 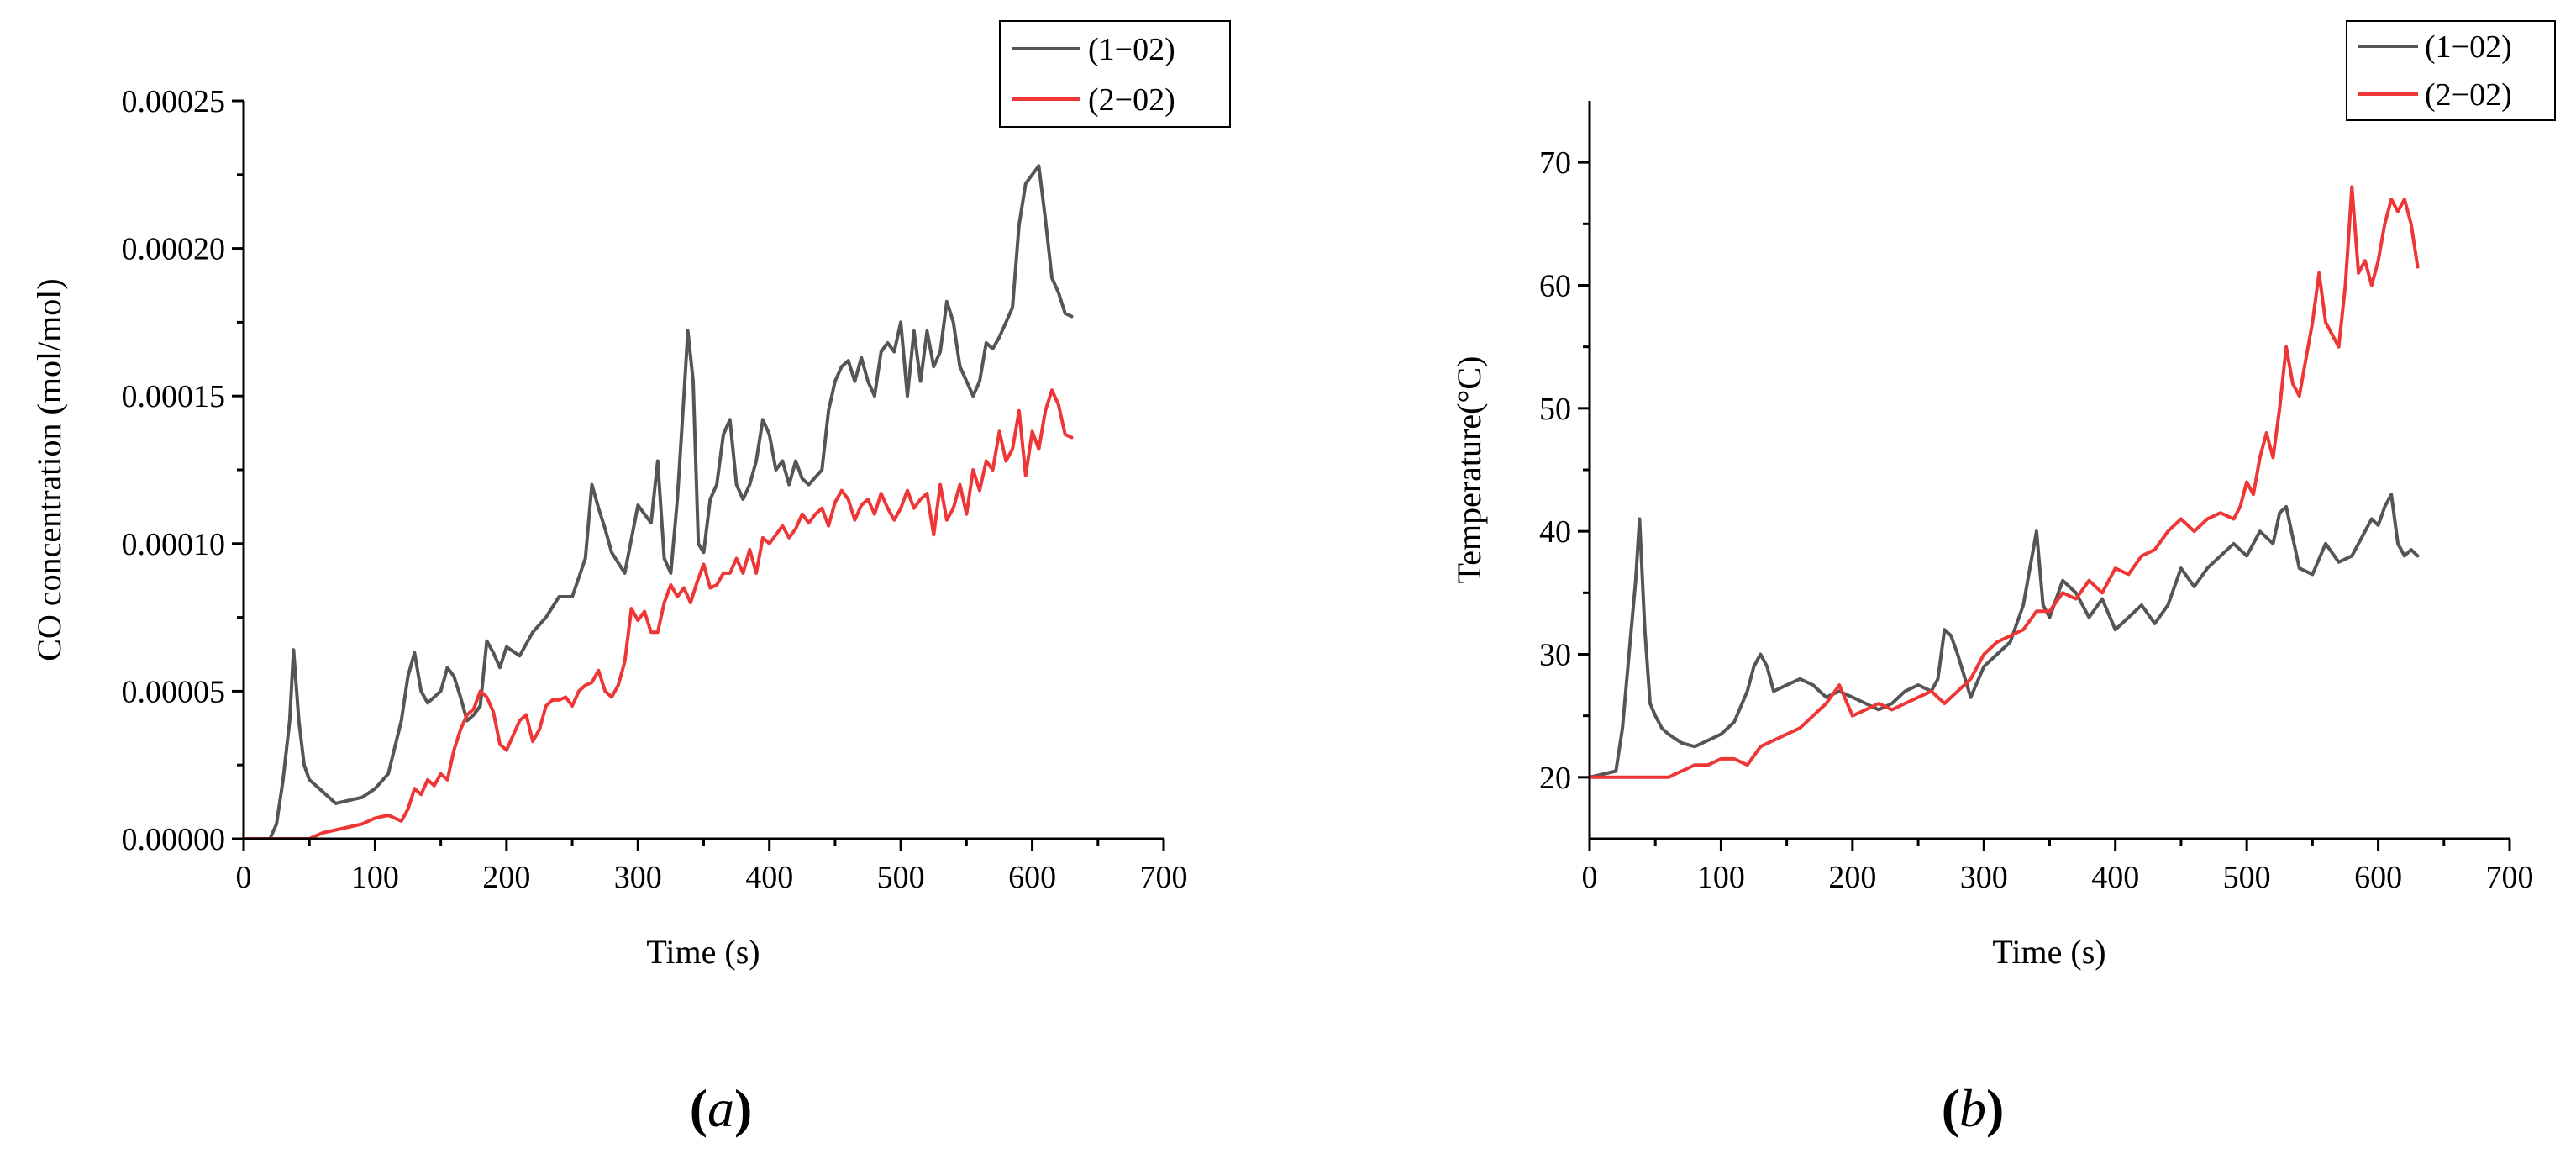 I want to click on y-tick-label: 40, so click(x=1555, y=532).